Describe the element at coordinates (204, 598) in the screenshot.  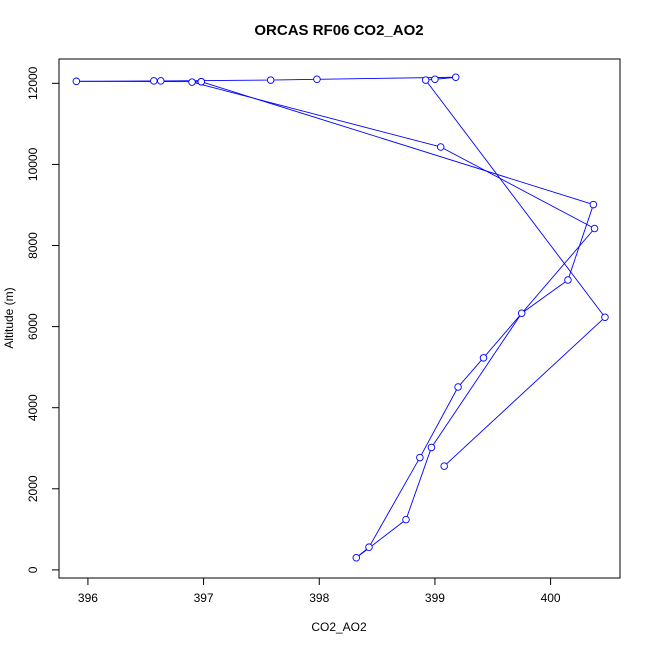
I see `x-tick-label: 397` at that location.